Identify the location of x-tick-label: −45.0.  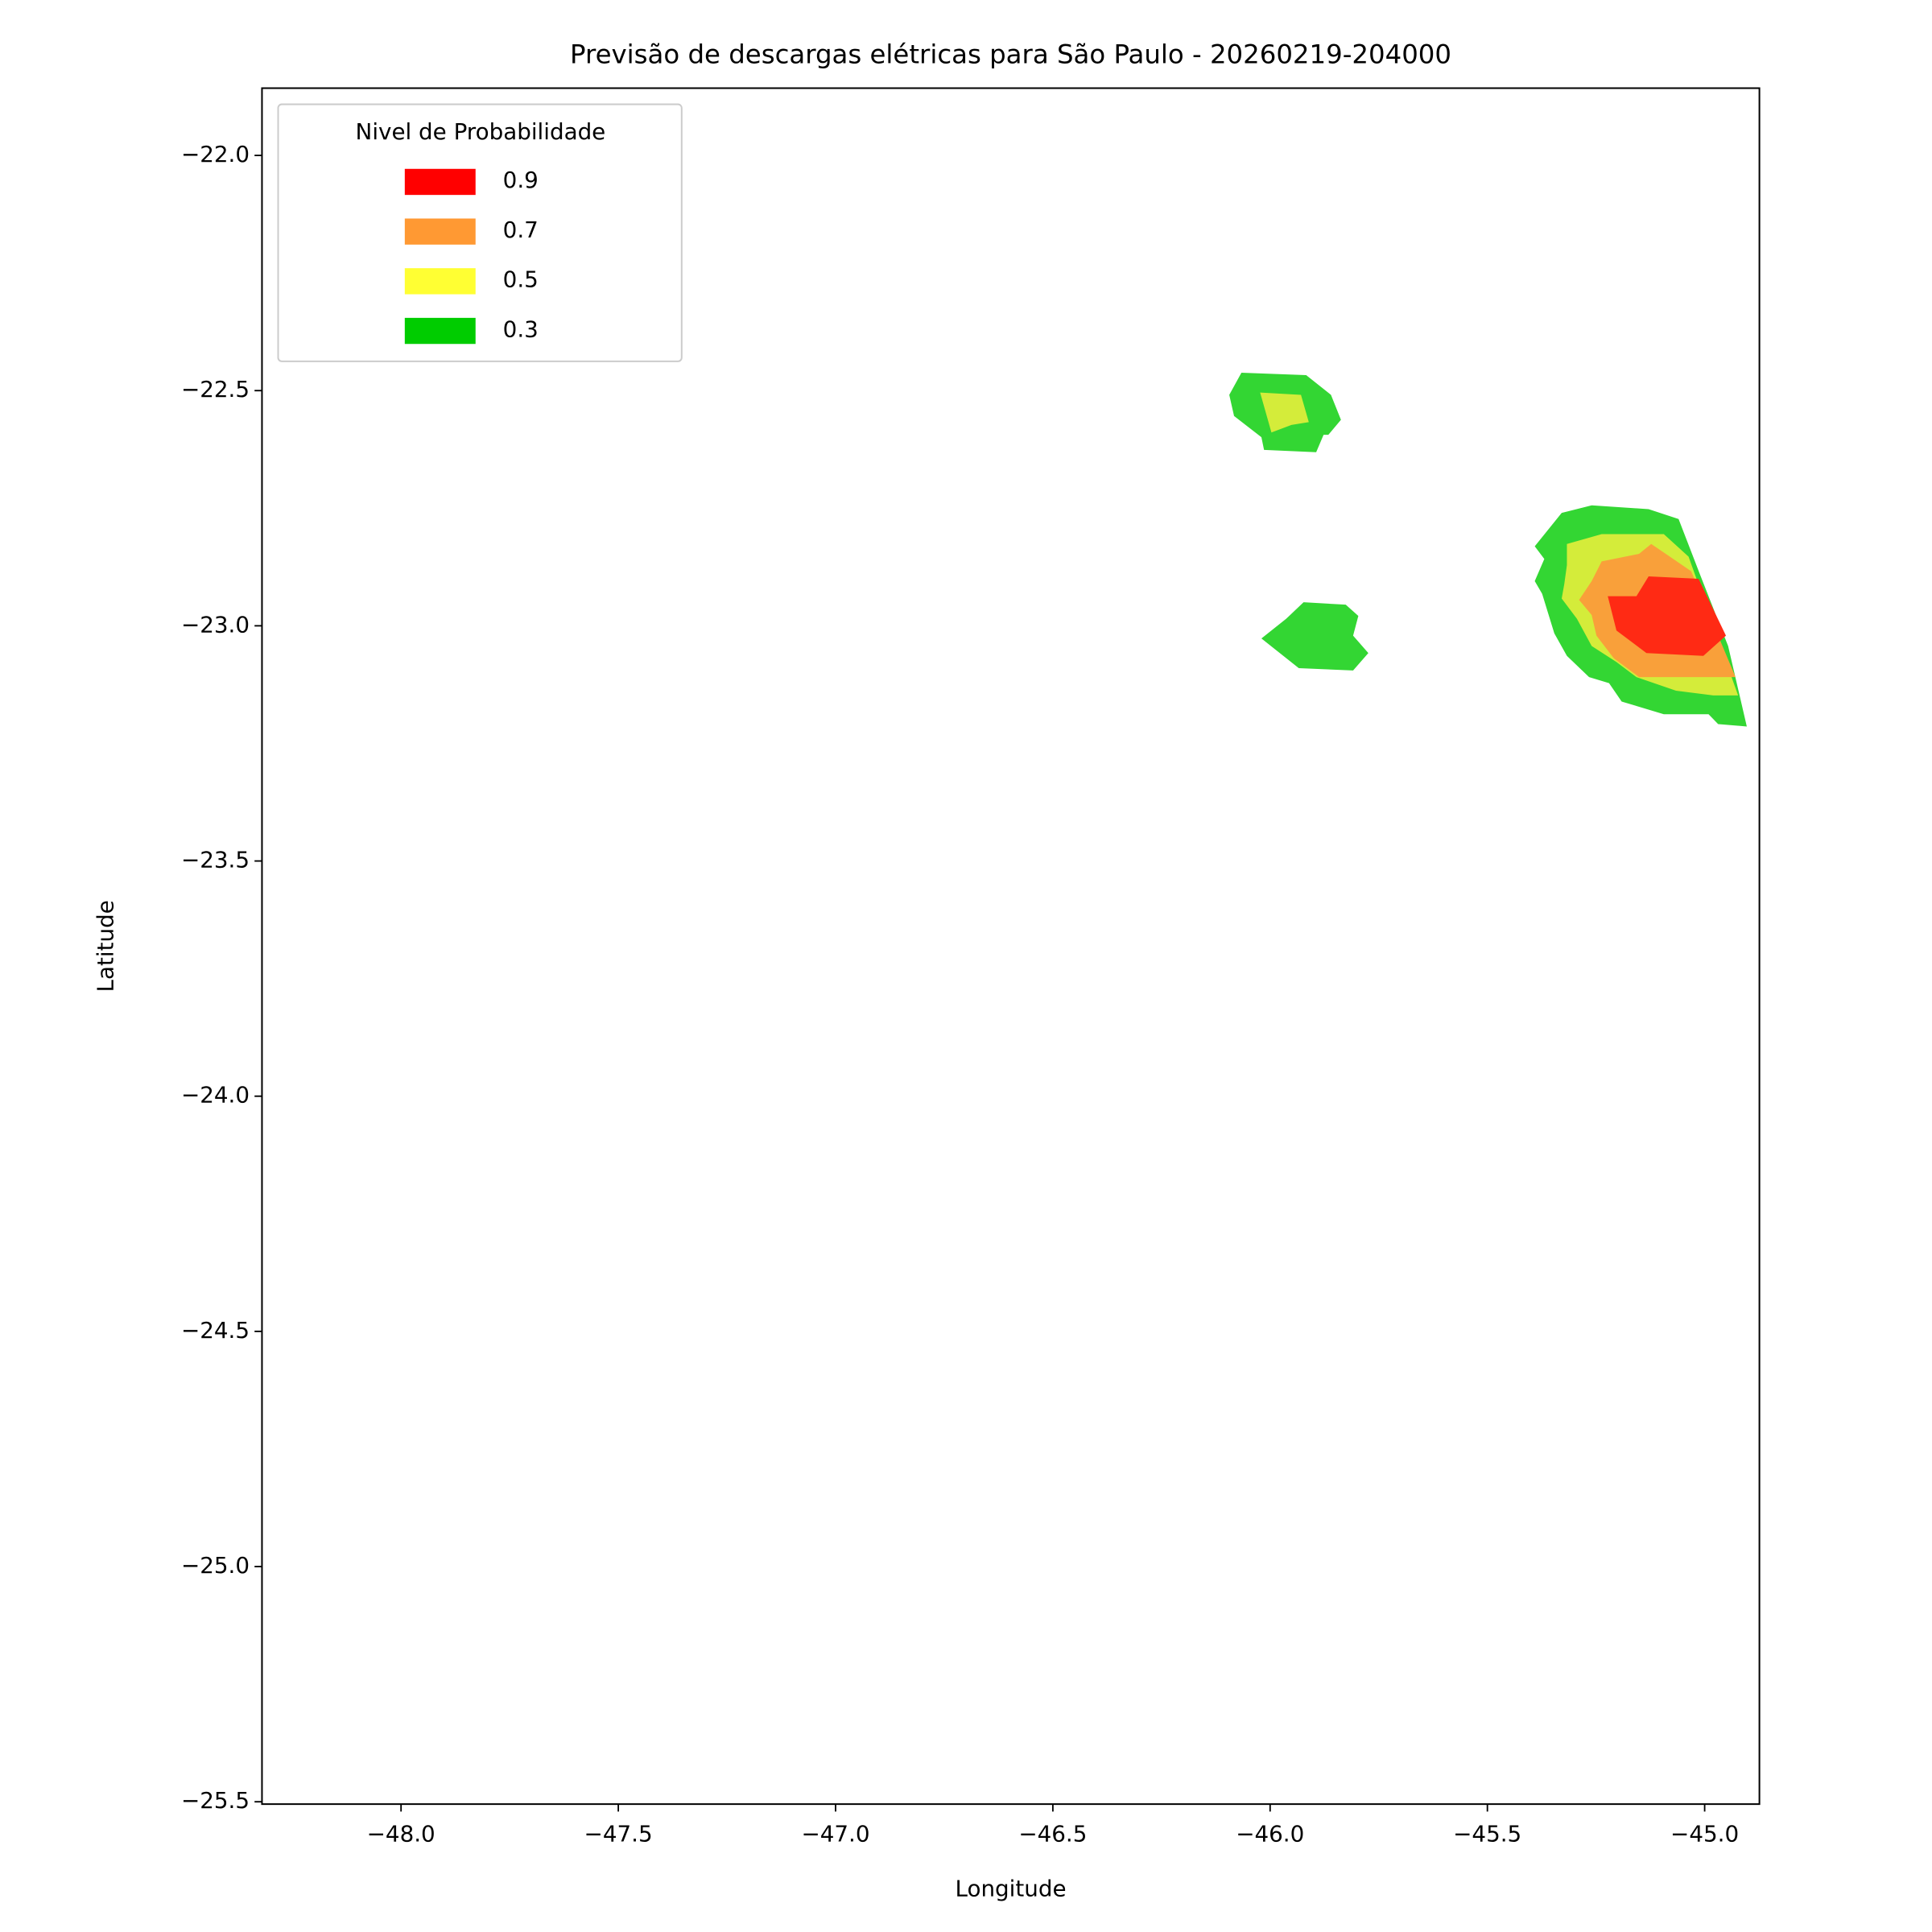
(1704, 1833).